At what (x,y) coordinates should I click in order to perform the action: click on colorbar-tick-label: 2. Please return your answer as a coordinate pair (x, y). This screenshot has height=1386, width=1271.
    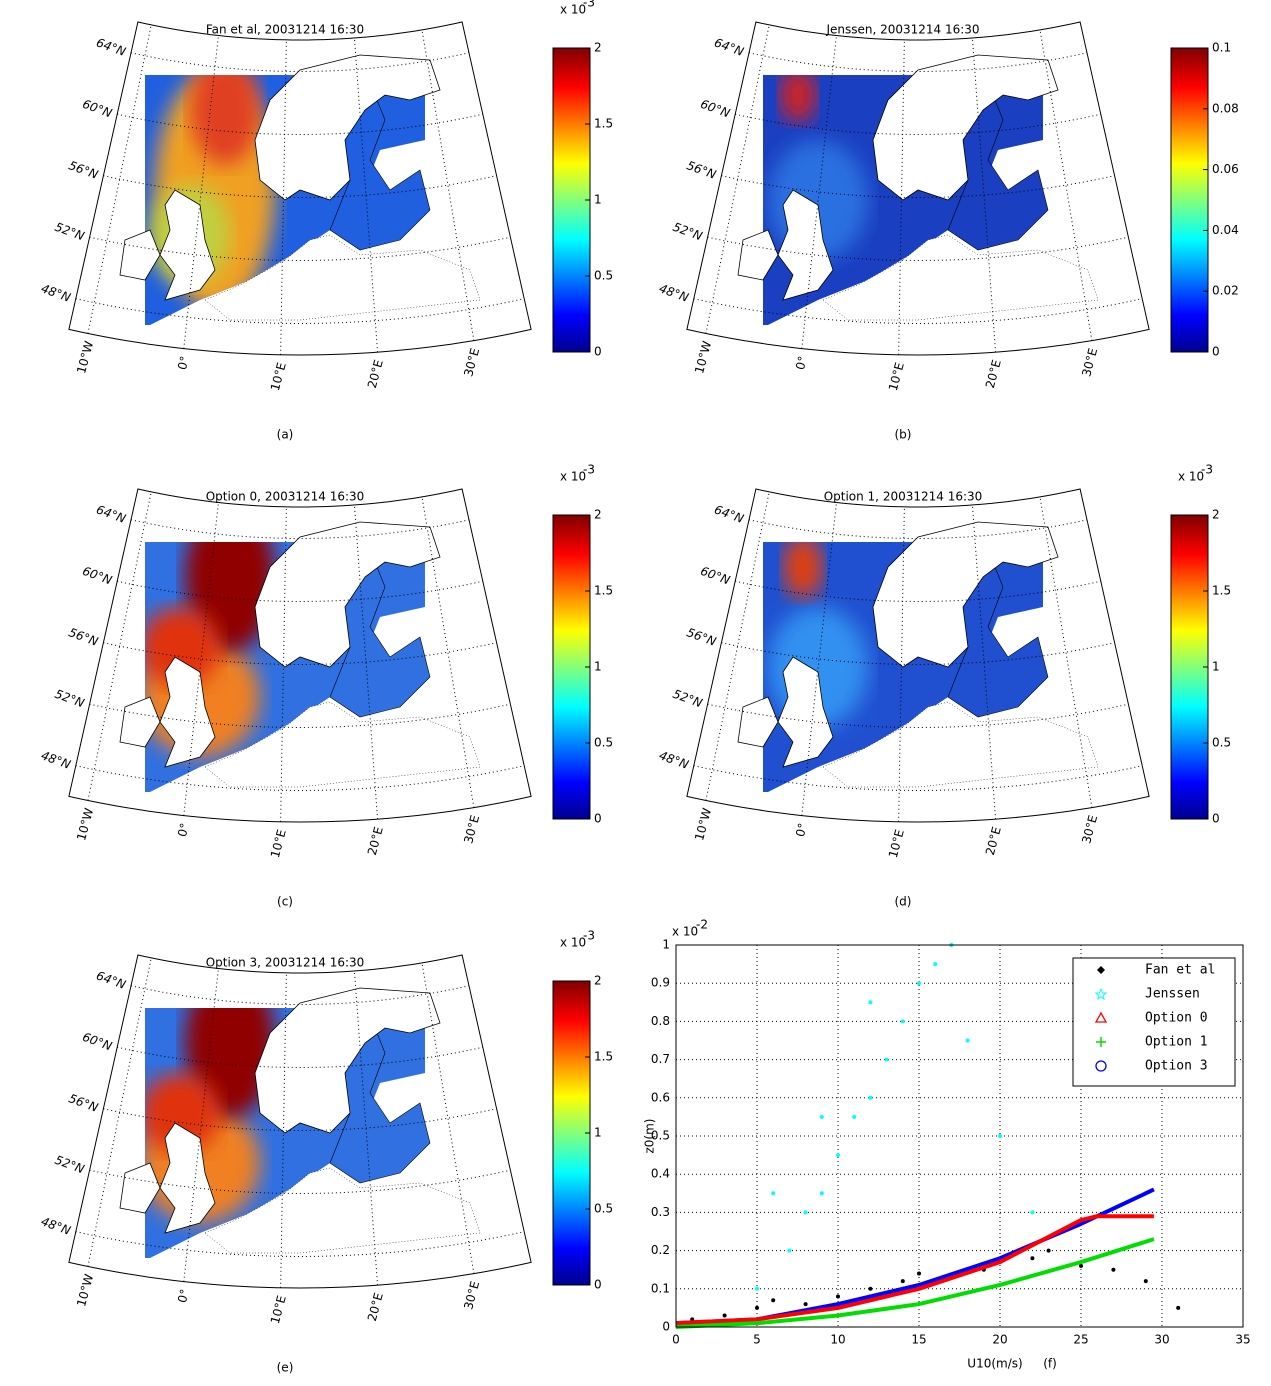
    Looking at the image, I should click on (1216, 515).